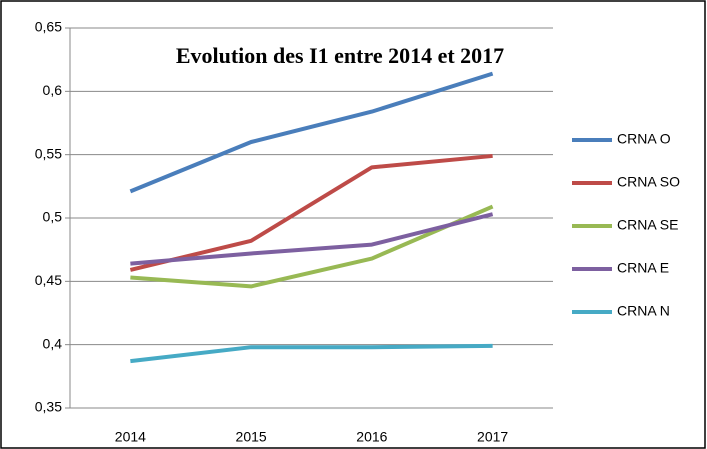 Image resolution: width=707 pixels, height=449 pixels. Describe the element at coordinates (48, 27) in the screenshot. I see `y-tick-label: 0,65` at that location.